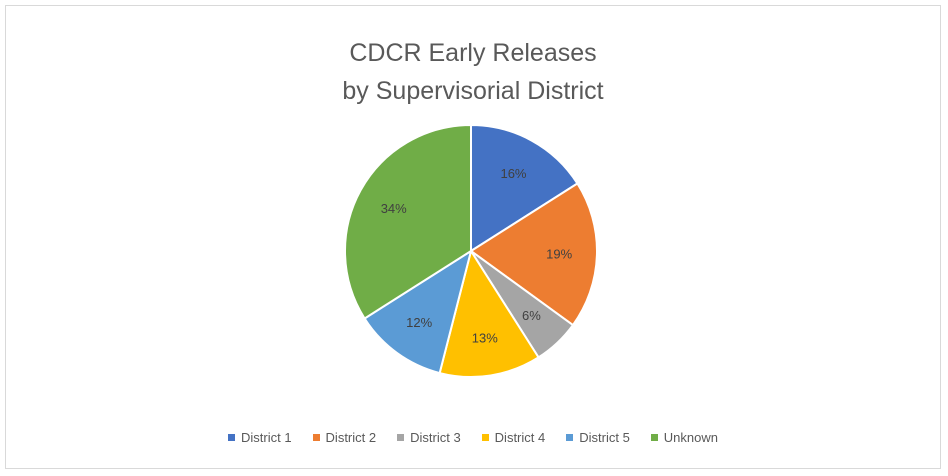 The height and width of the screenshot is (476, 948). Describe the element at coordinates (690, 437) in the screenshot. I see `legend-label: Unknown` at that location.